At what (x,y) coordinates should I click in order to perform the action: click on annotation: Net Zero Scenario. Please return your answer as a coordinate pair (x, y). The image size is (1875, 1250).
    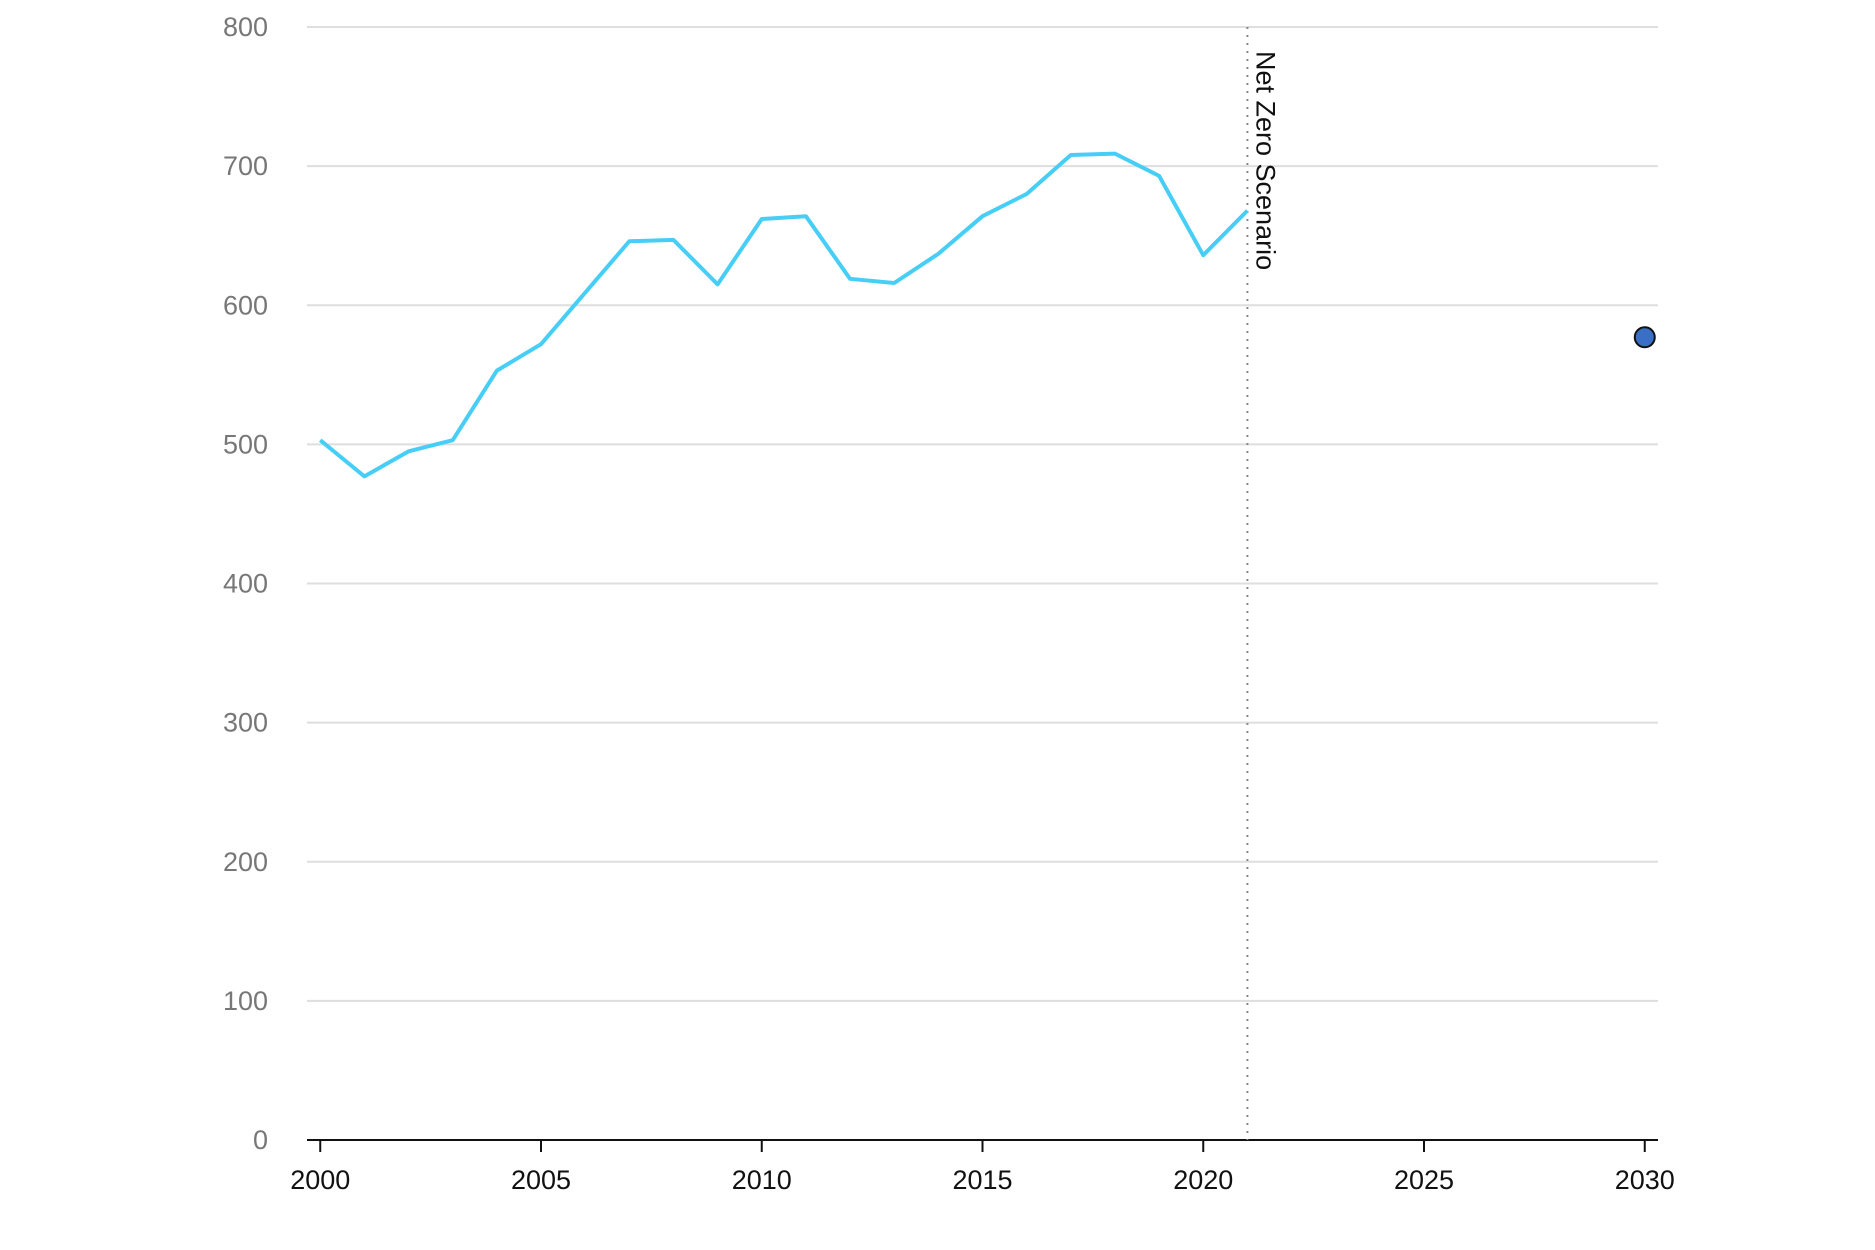
    Looking at the image, I should click on (1265, 160).